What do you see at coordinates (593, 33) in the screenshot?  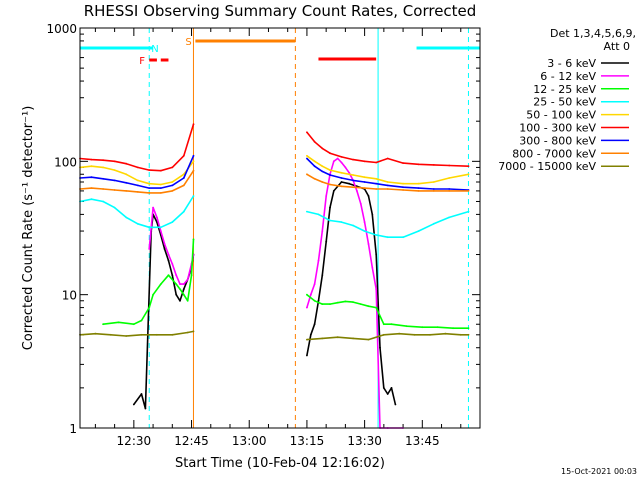 I see `legend-title-line-1: Det 1,3,4,5,6,9,` at bounding box center [593, 33].